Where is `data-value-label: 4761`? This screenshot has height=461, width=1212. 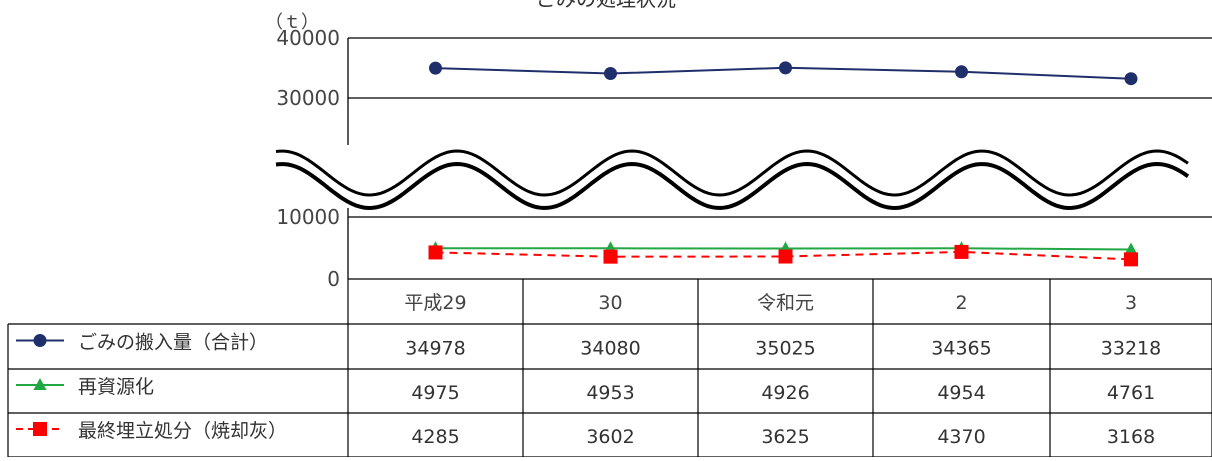 data-value-label: 4761 is located at coordinates (1131, 393).